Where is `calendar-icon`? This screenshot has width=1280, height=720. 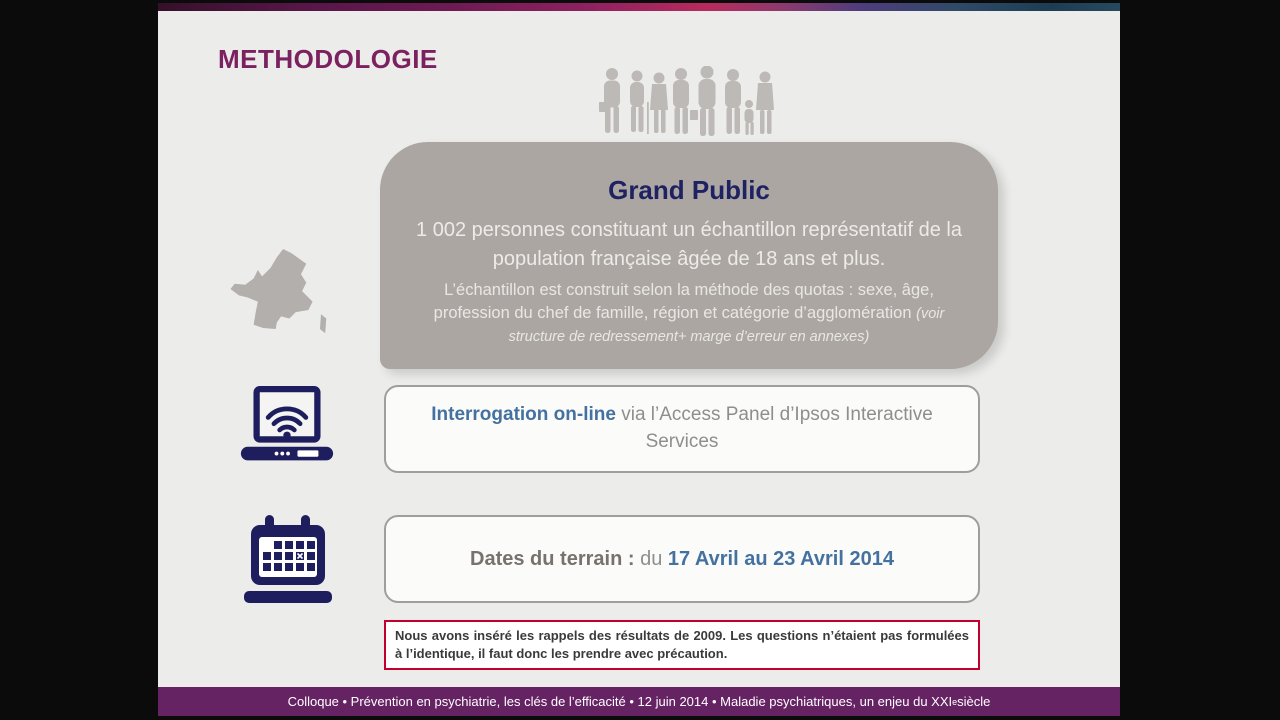
calendar-icon is located at coordinates (288, 559).